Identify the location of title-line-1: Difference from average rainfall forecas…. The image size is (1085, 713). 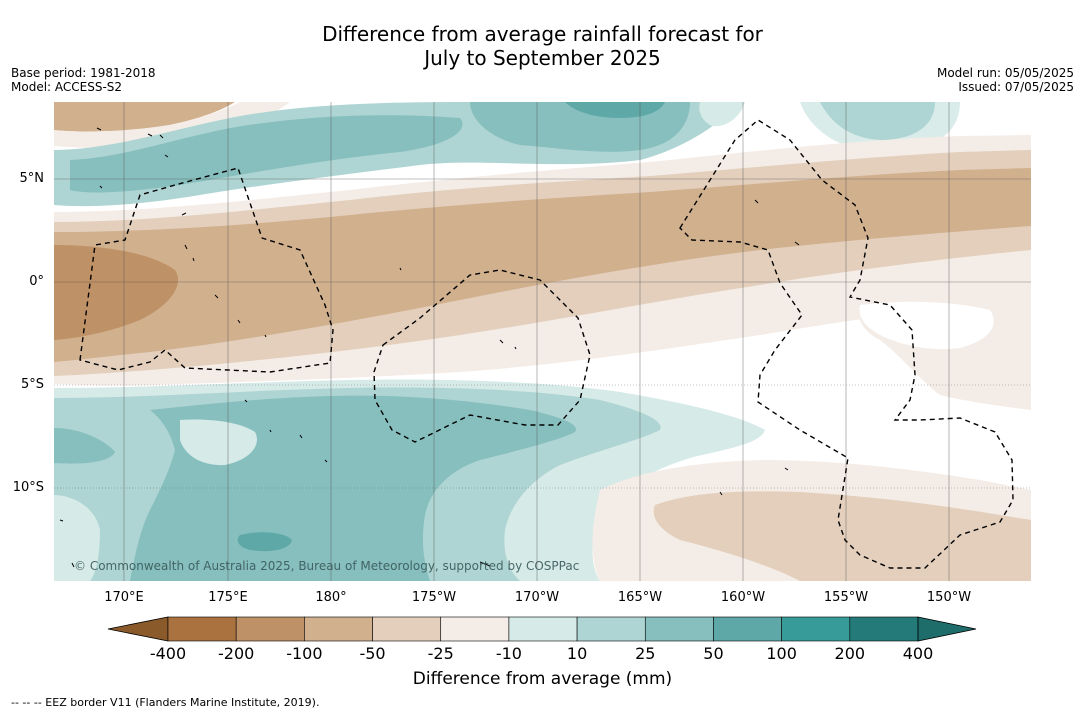
(542, 34).